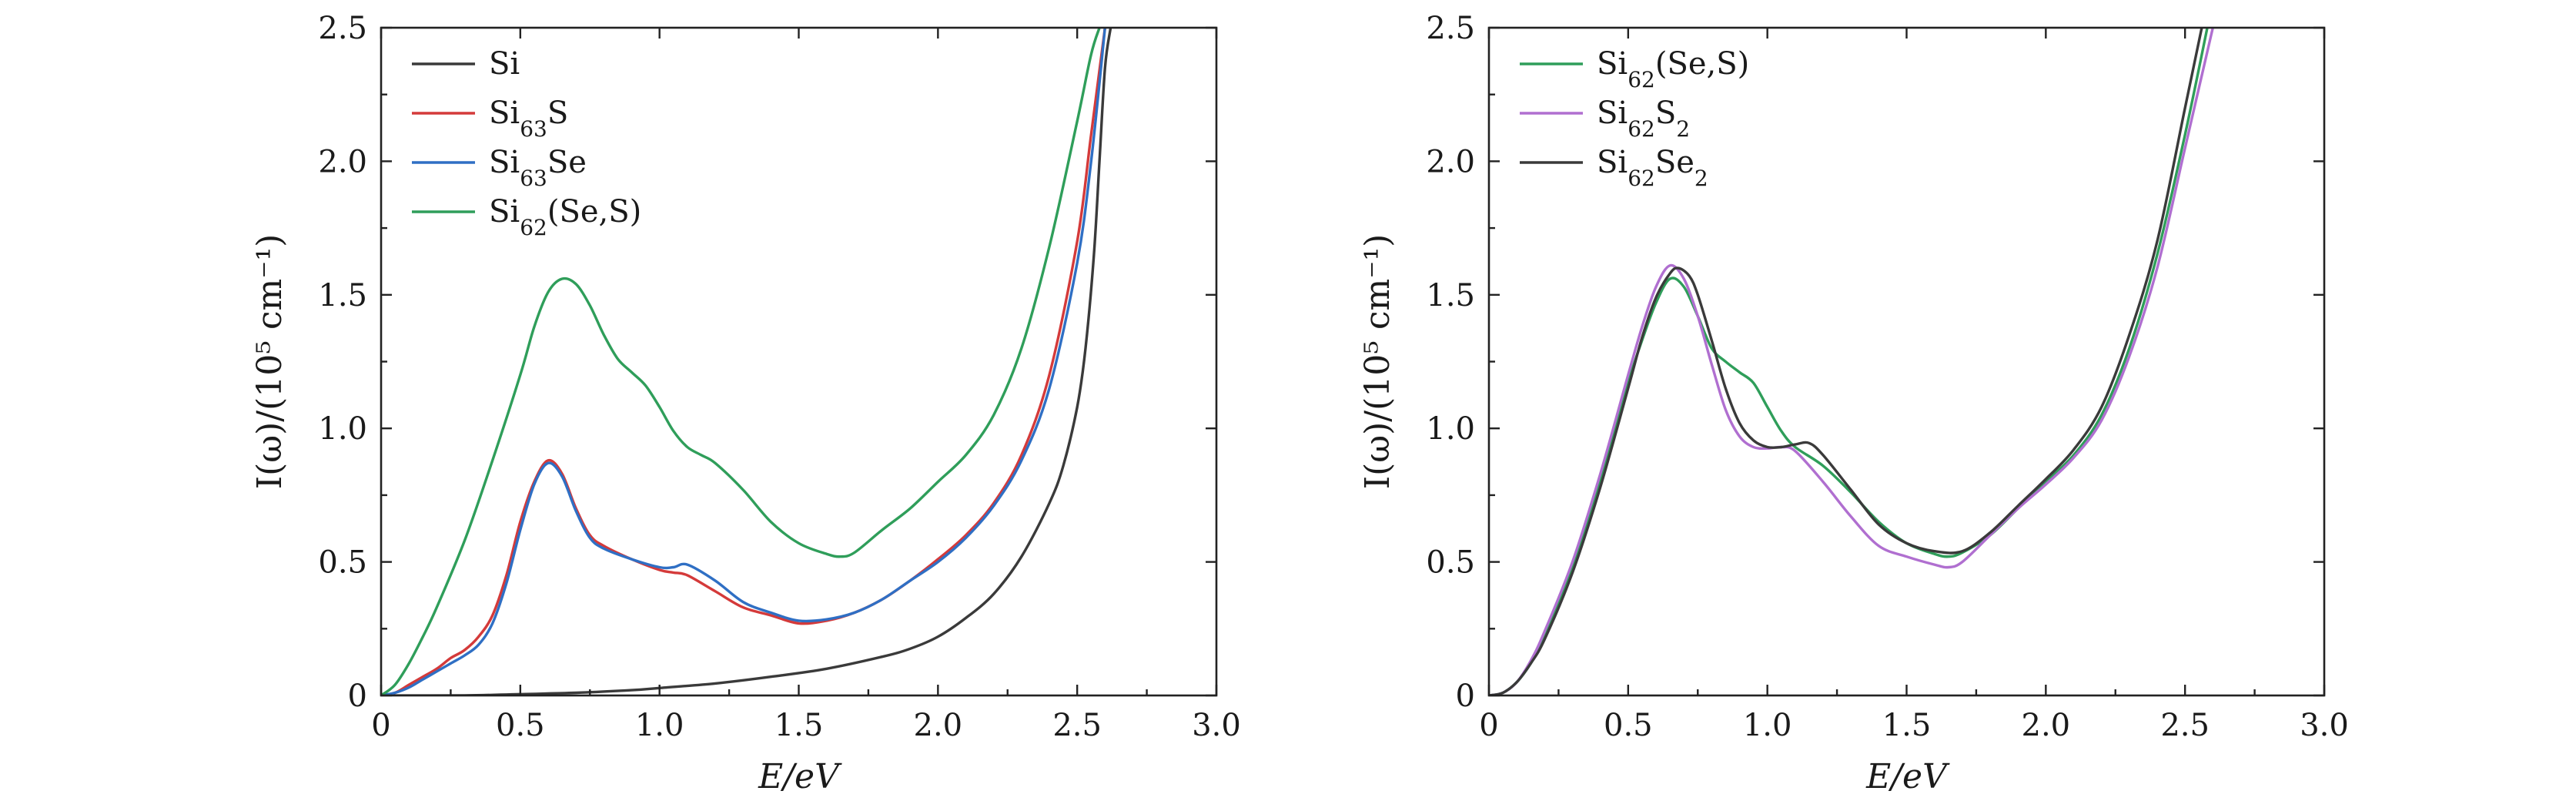 The image size is (2576, 811). What do you see at coordinates (1644, 119) in the screenshot?
I see `legend-label: Si62S2` at bounding box center [1644, 119].